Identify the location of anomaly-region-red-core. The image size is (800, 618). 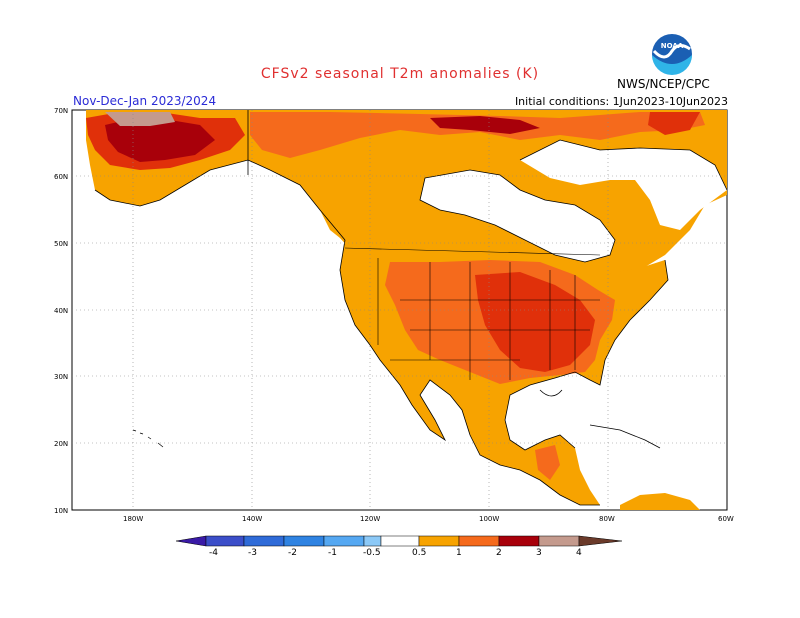
(535, 322).